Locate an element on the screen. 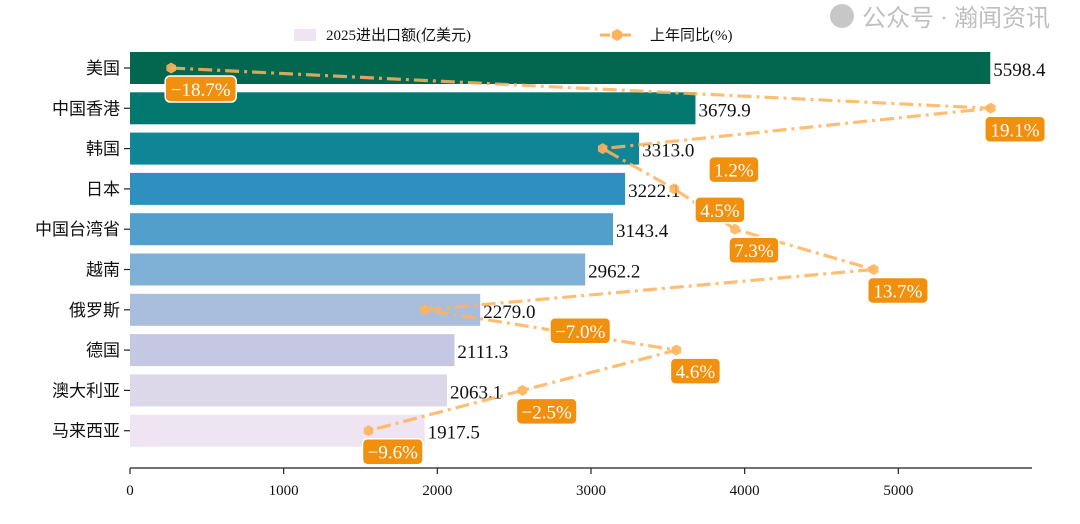  x-tick-label: 5000 is located at coordinates (898, 491).